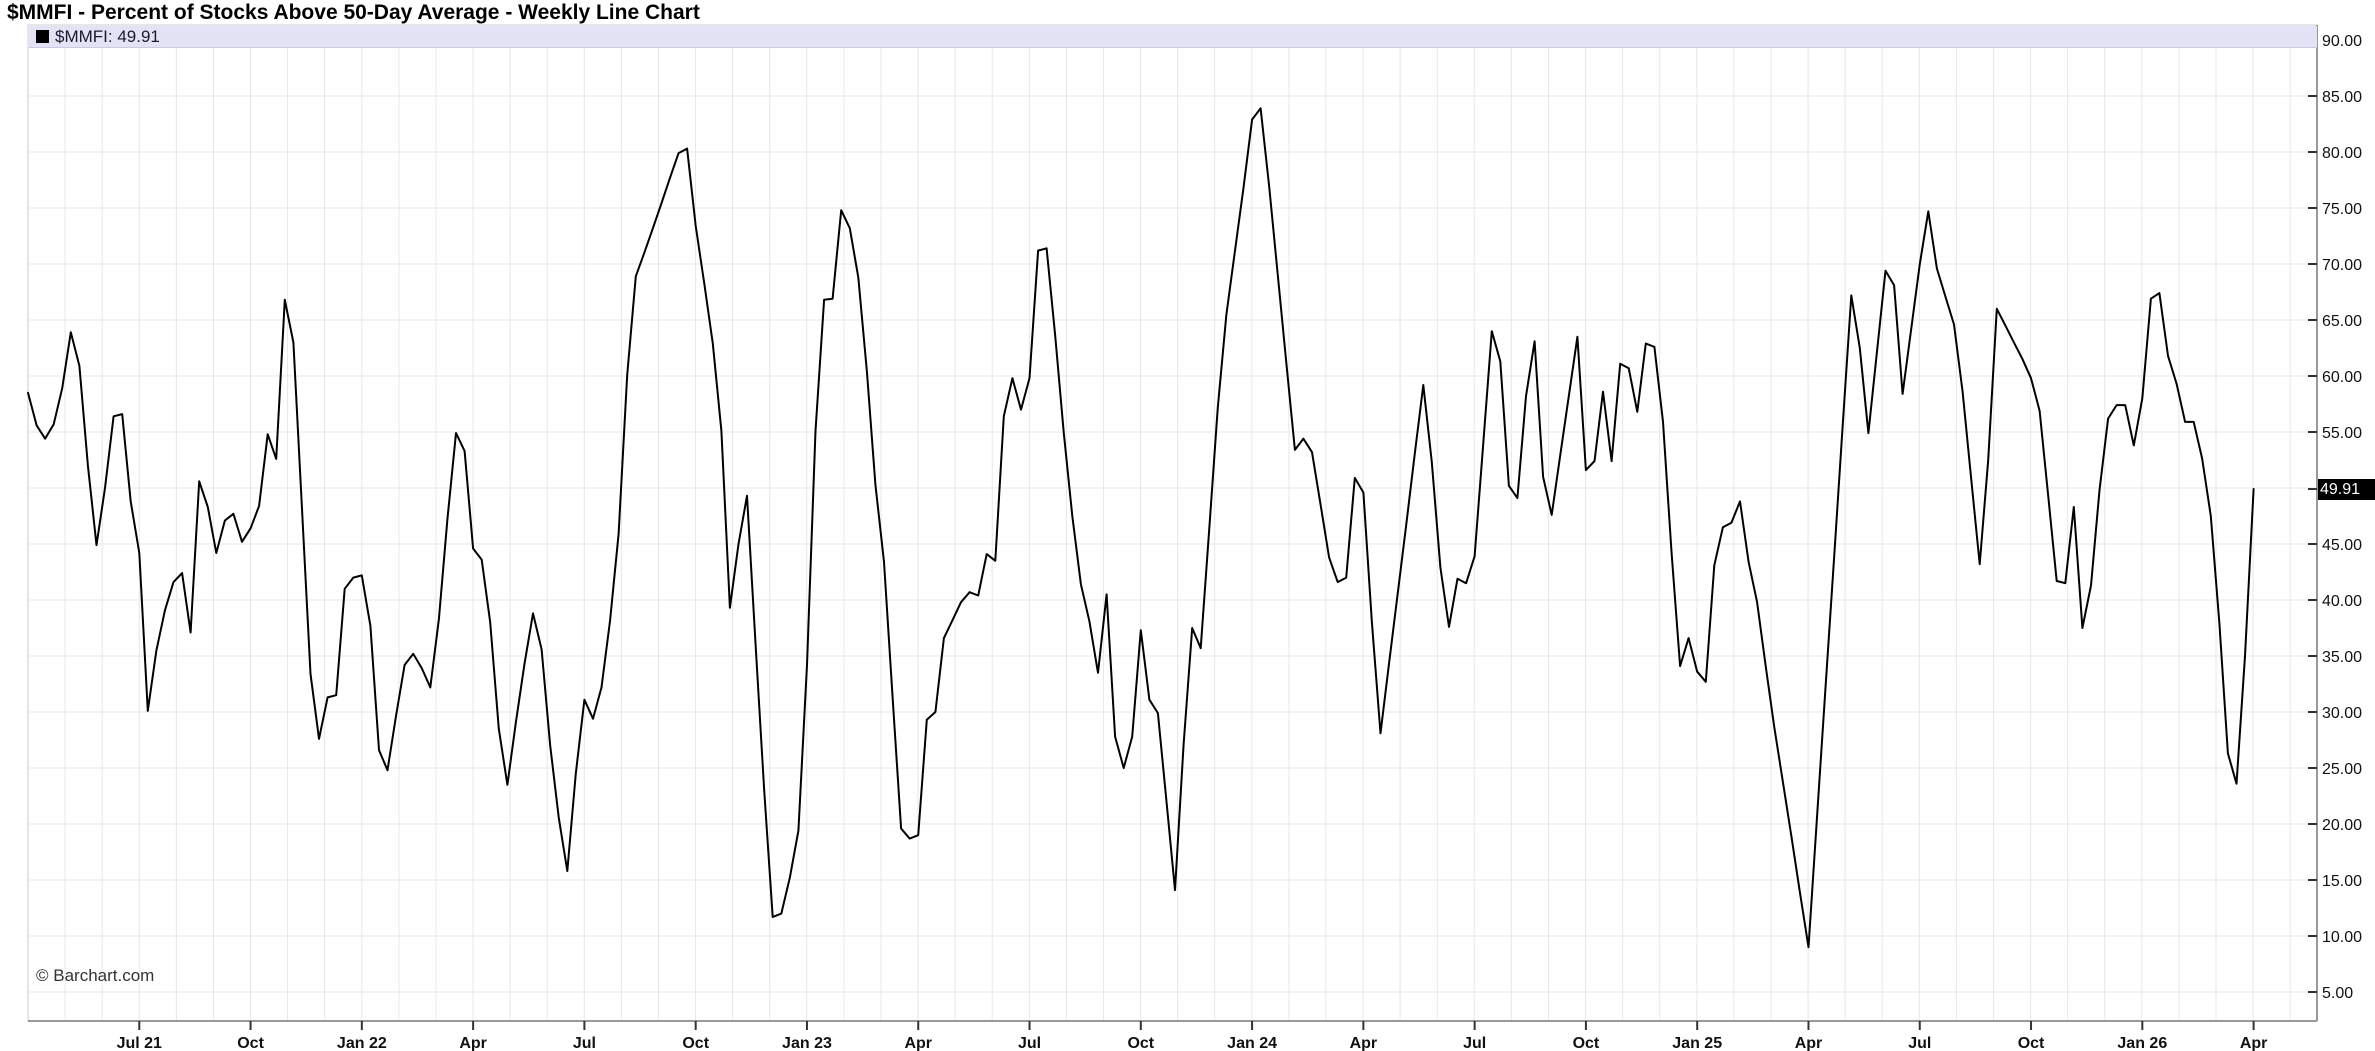 The image size is (2375, 1051). I want to click on legend-series-swatch-icon, so click(42, 36).